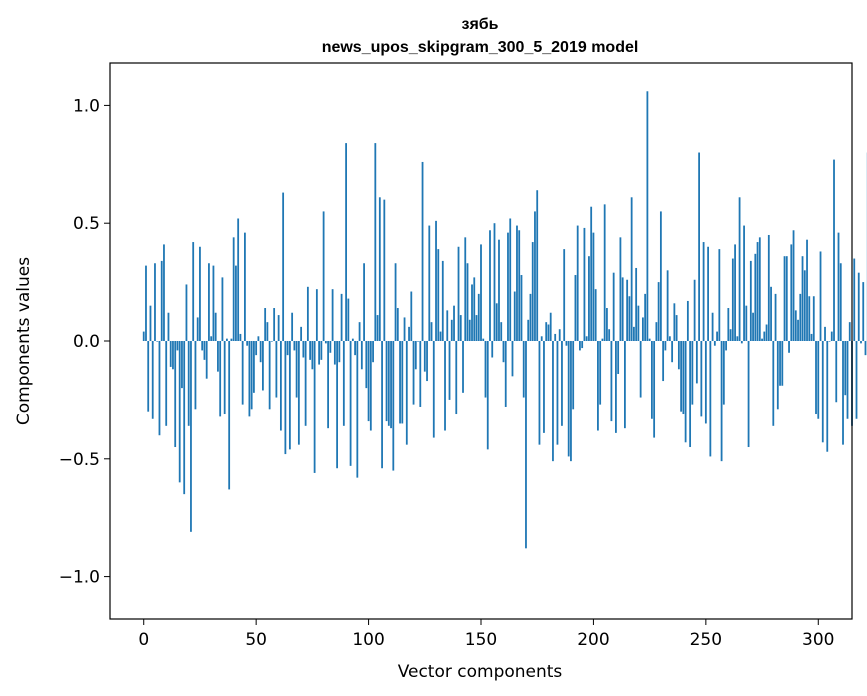 Image resolution: width=867 pixels, height=696 pixels. Describe the element at coordinates (479, 24) in the screenshot. I see `chart-title: зябь` at that location.